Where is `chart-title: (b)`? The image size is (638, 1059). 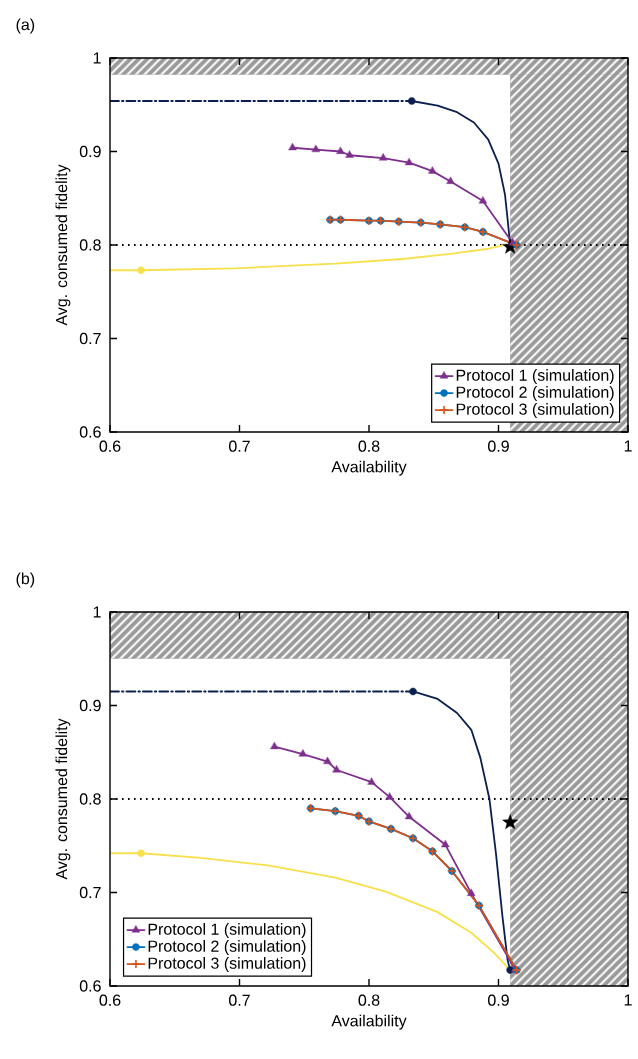 chart-title: (b) is located at coordinates (25, 580).